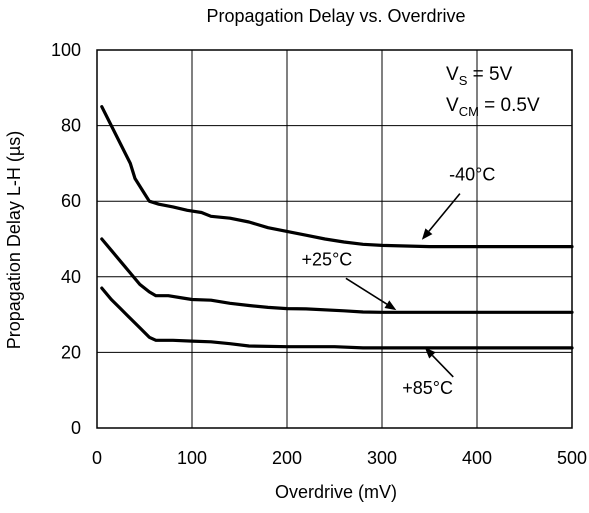  What do you see at coordinates (427, 388) in the screenshot?
I see `series-label-85c: +85°C` at bounding box center [427, 388].